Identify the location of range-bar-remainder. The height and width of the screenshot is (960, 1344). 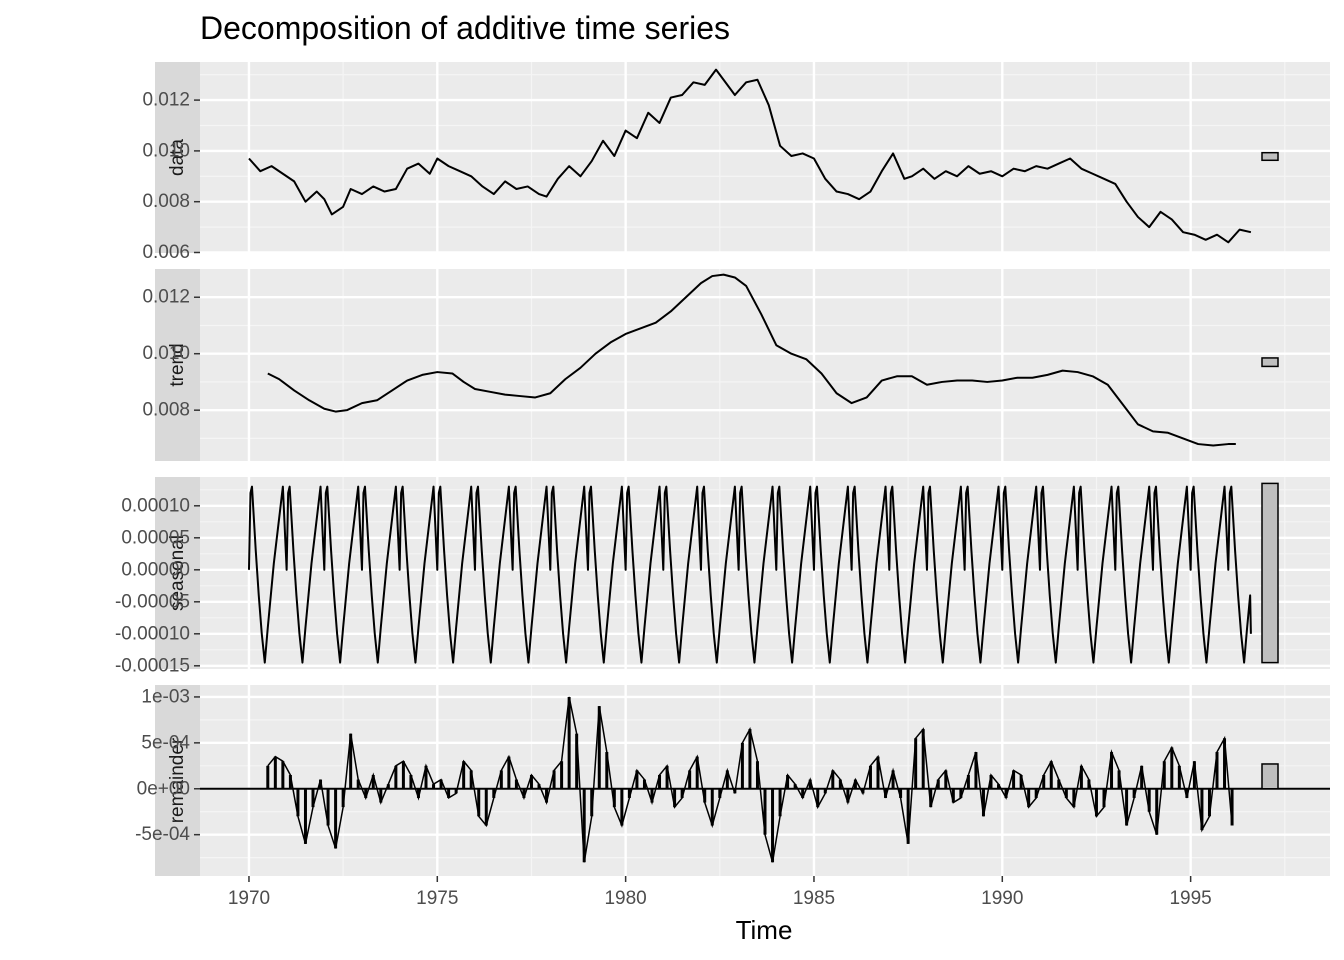
(1270, 776).